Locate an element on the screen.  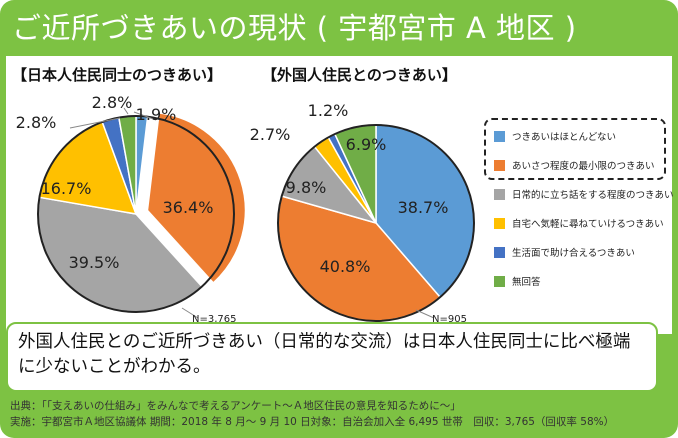
page-title: ご近所づきあいの現状 ( 宇都宮市 A 地区 ) is located at coordinates (294, 28).